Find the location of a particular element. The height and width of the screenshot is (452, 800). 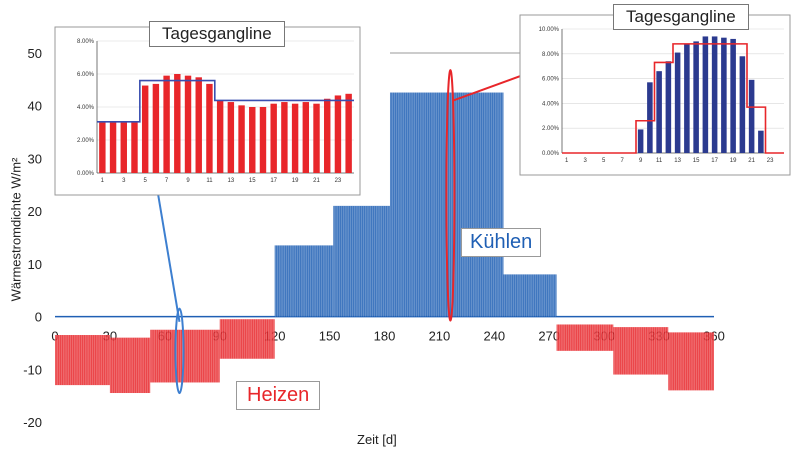

y-tick-label: 40 is located at coordinates (35, 106).